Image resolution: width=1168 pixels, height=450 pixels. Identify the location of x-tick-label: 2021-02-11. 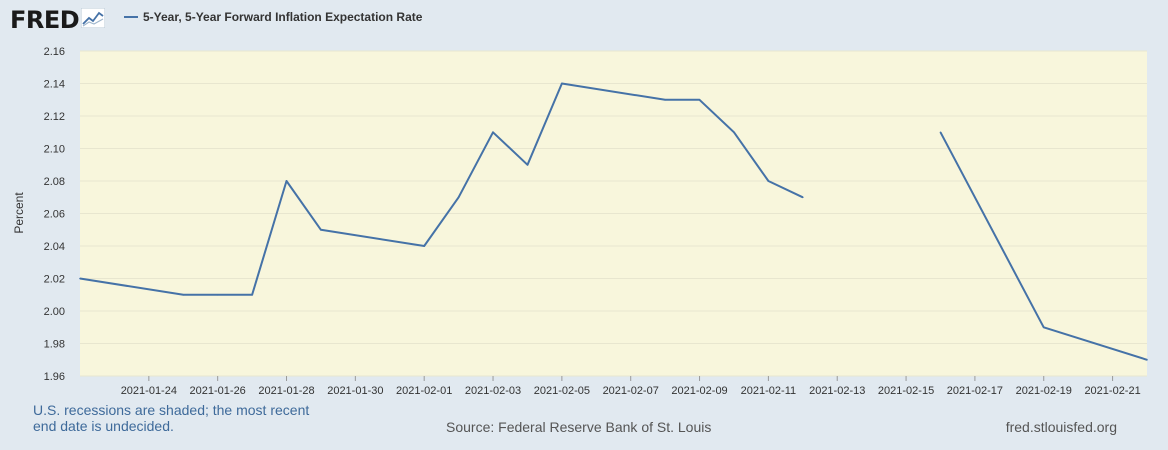
(768, 391).